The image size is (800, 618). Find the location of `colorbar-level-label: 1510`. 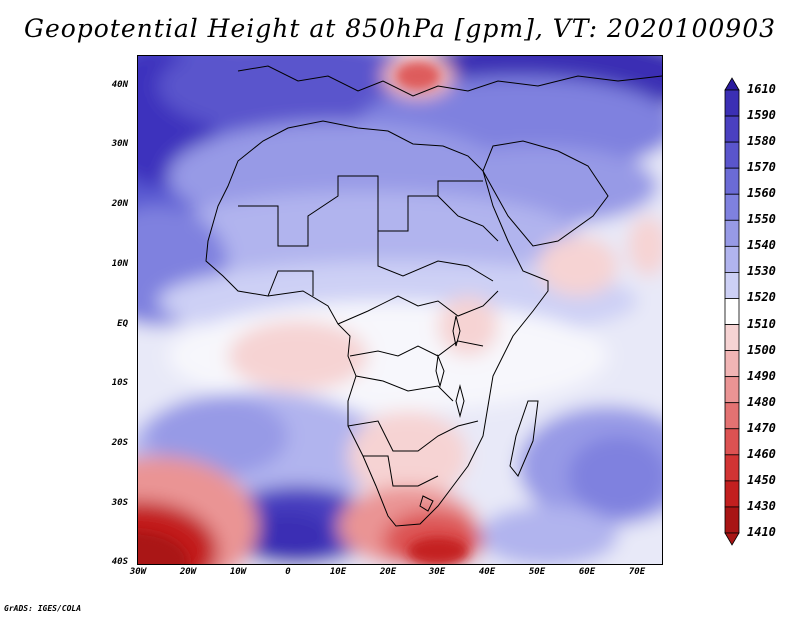

colorbar-level-label: 1510 is located at coordinates (761, 323).